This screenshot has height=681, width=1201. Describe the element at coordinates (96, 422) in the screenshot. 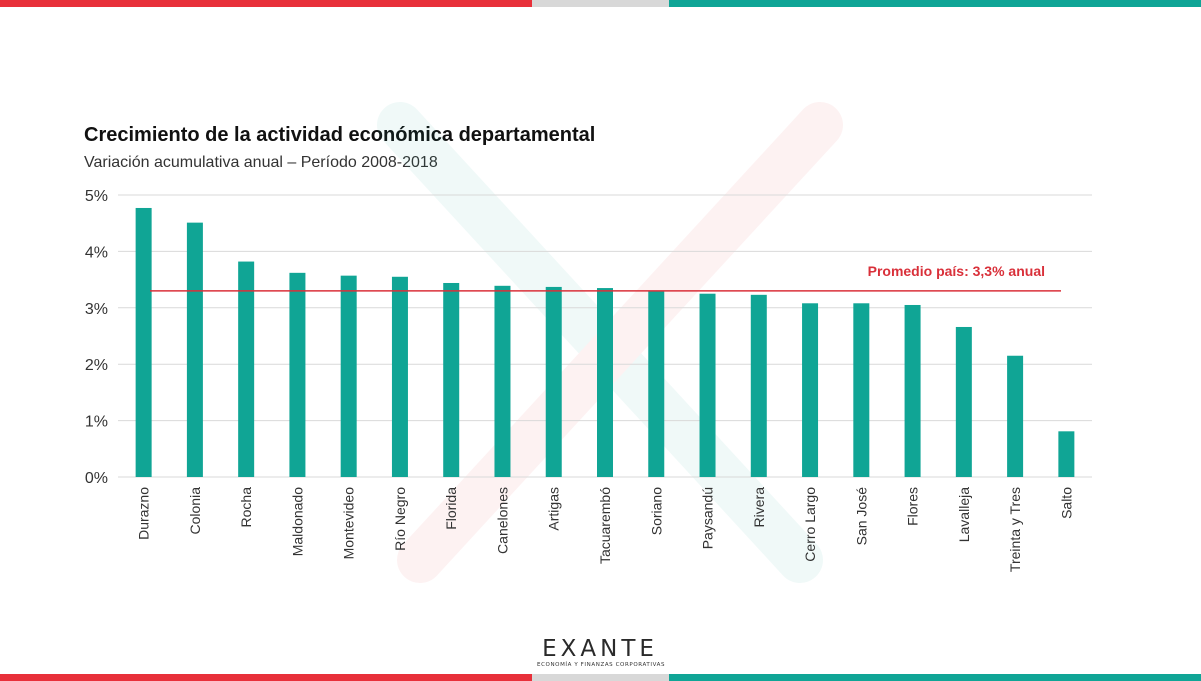

I see `y-tick-label: 1%` at that location.